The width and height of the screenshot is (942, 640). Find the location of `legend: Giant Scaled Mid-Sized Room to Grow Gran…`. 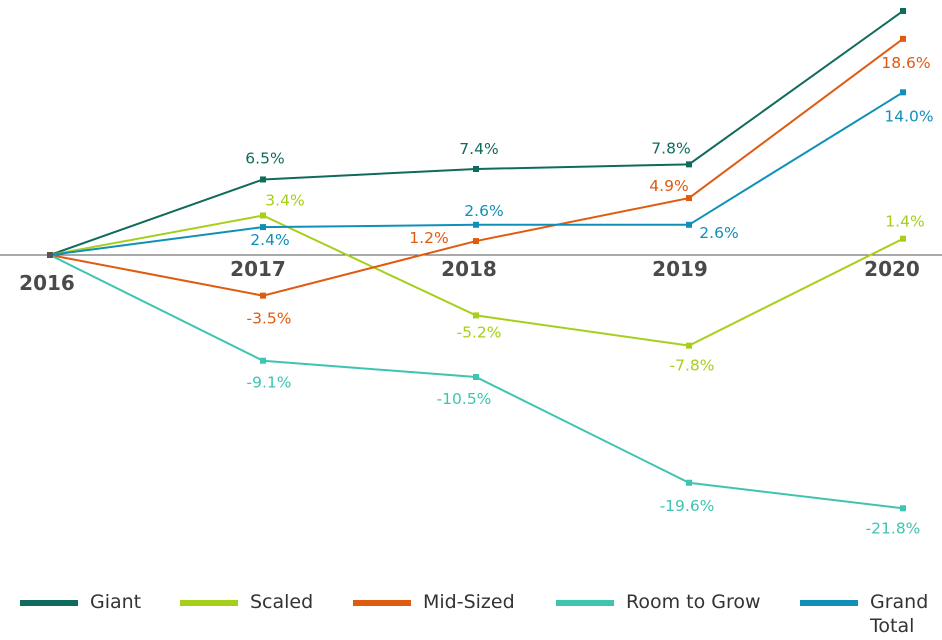

legend: Giant Scaled Mid-Sized Room to Grow Gran… is located at coordinates (471, 615).